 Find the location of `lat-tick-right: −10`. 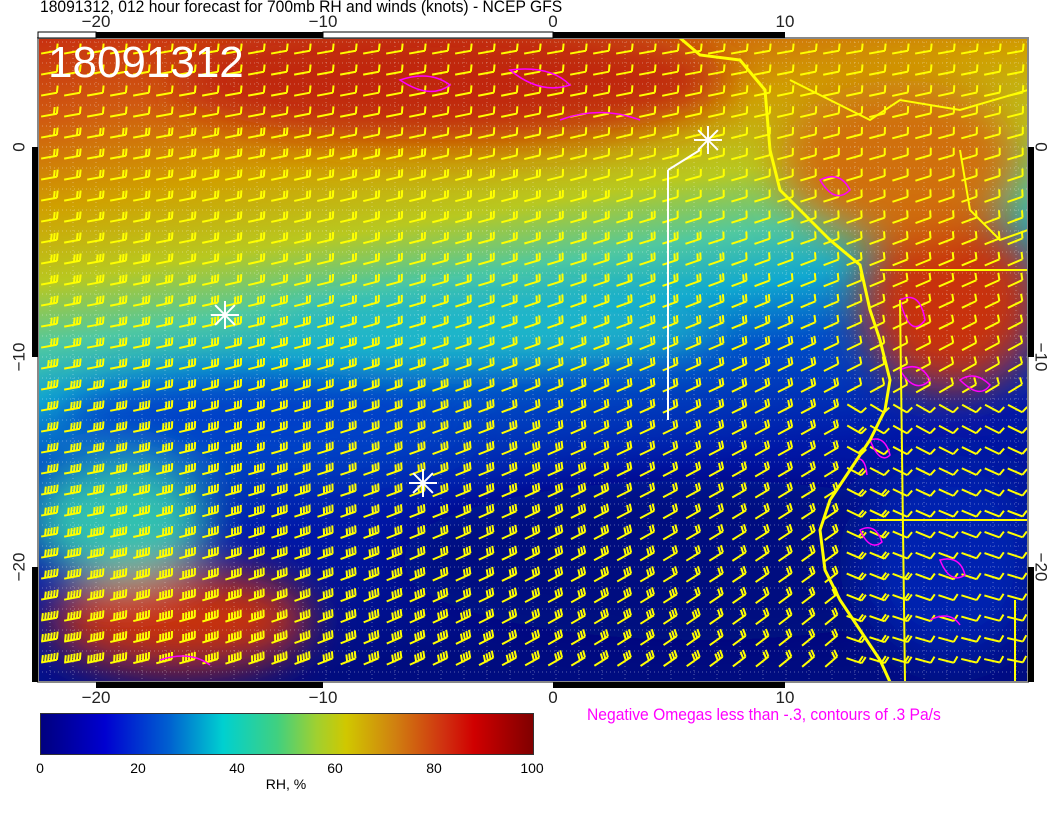

lat-tick-right: −10 is located at coordinates (1041, 357).